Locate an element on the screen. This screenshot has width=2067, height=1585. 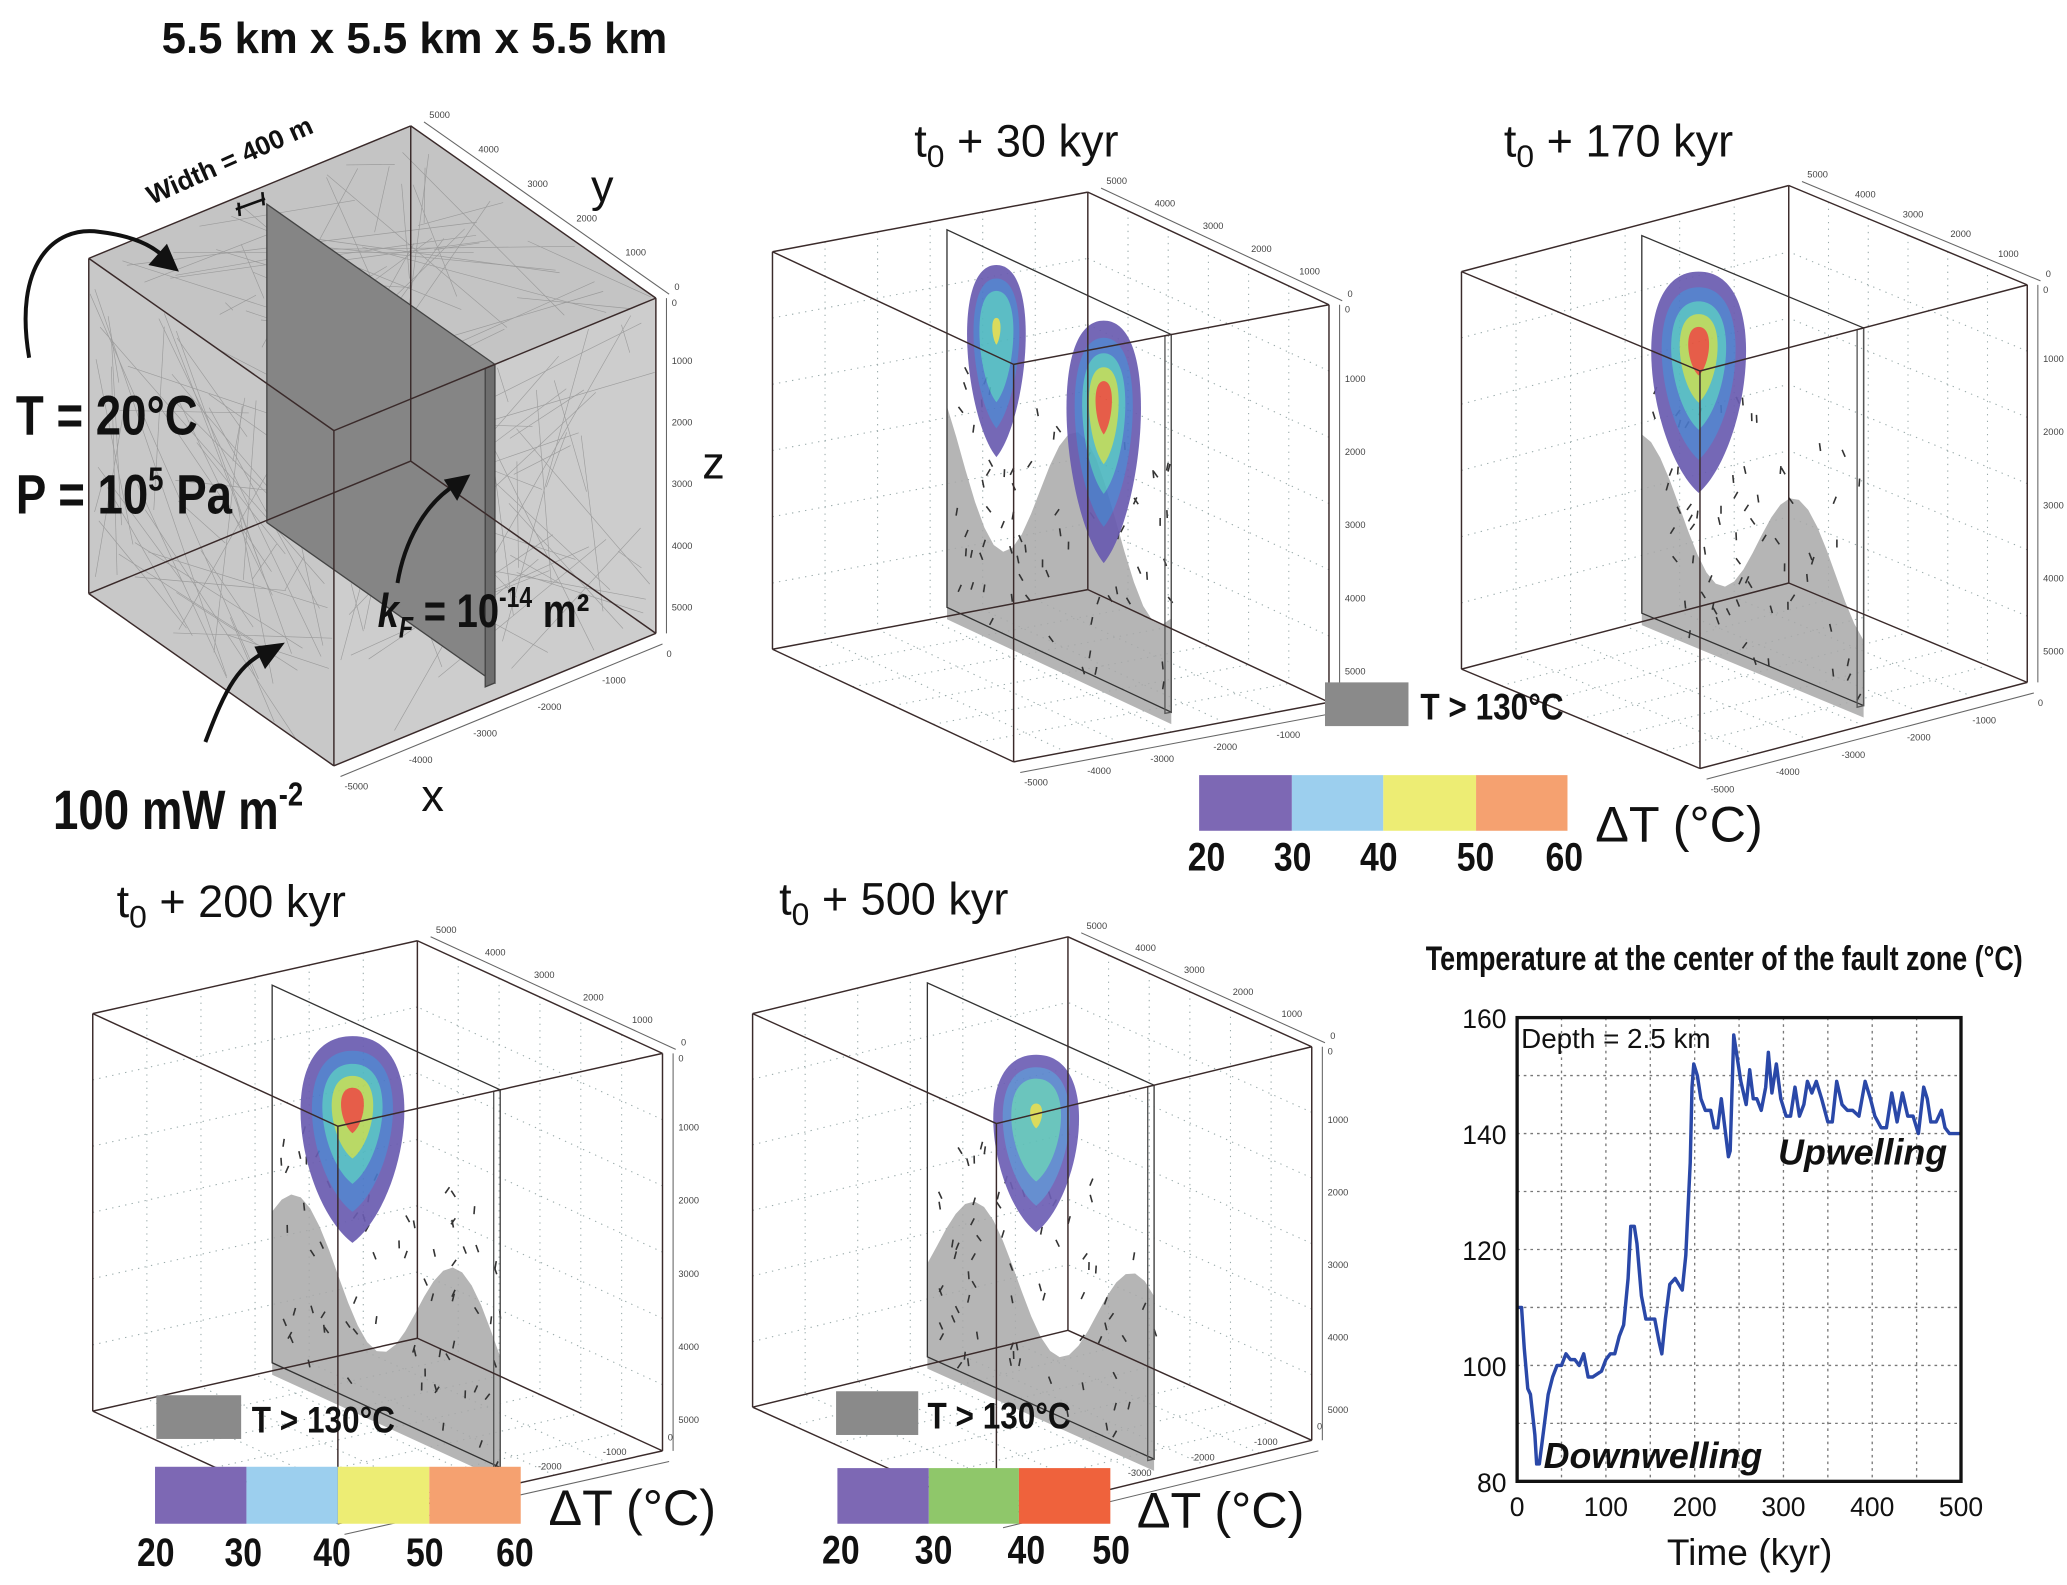
x-tick-label: 0 is located at coordinates (1517, 1507).